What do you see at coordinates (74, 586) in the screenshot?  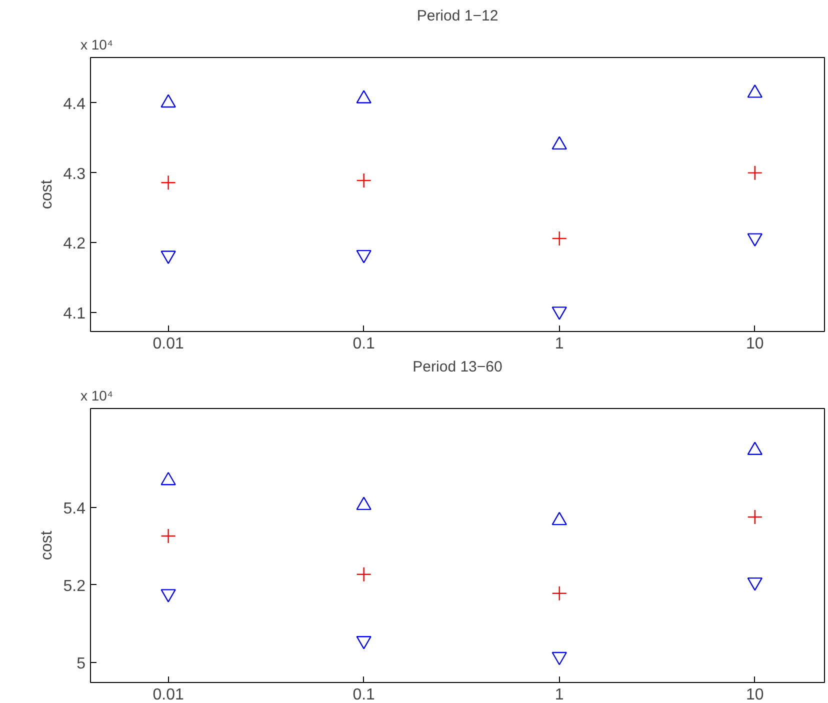 I see `y-tick-label: 5.2` at bounding box center [74, 586].